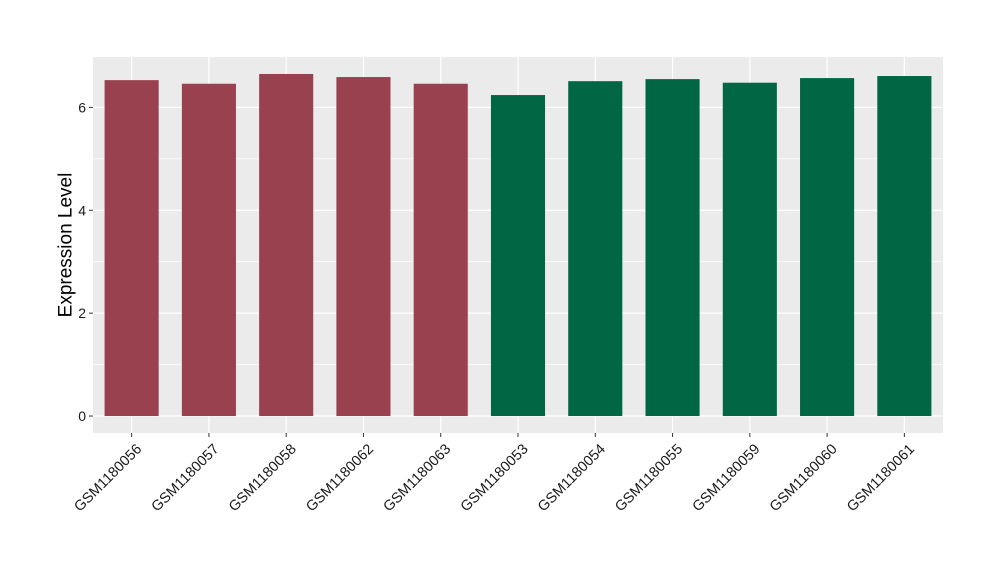 The image size is (1000, 585). What do you see at coordinates (649, 478) in the screenshot?
I see `x-tick-label: GSM1180055` at bounding box center [649, 478].